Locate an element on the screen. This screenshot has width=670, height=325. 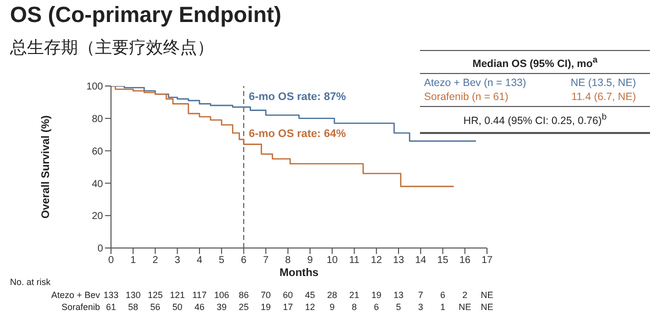
x-tick-label: 3 is located at coordinates (177, 260).